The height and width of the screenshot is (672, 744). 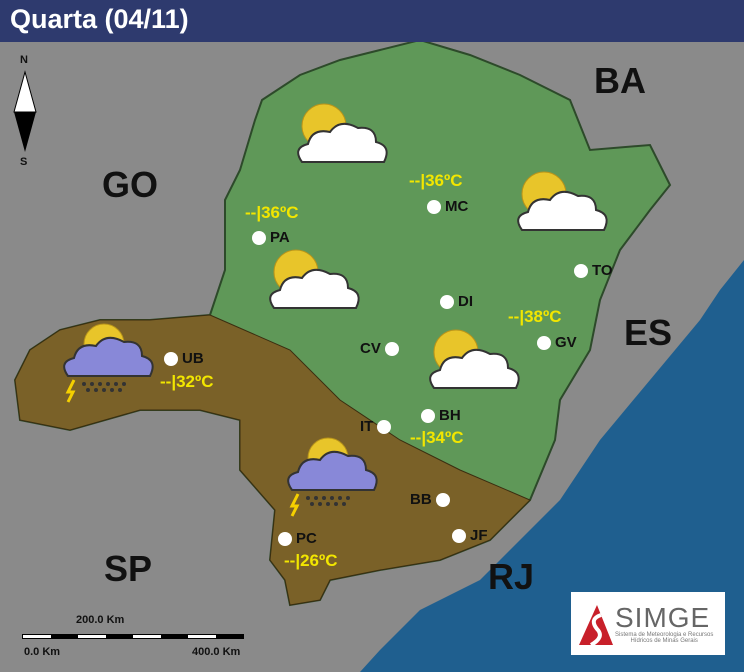 What do you see at coordinates (376, 426) in the screenshot?
I see `city-marker: IT` at bounding box center [376, 426].